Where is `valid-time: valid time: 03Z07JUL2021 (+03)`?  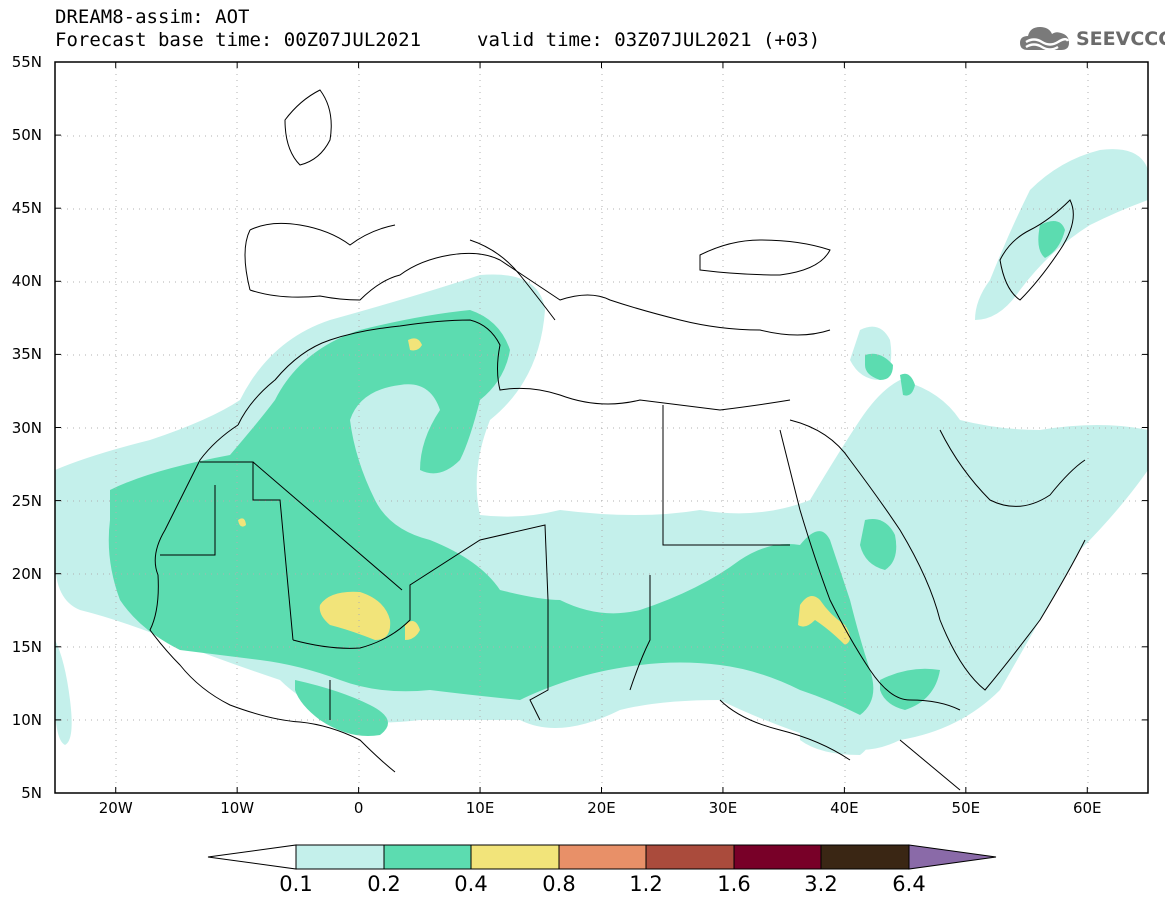 valid-time: valid time: 03Z07JUL2021 (+03) is located at coordinates (649, 40).